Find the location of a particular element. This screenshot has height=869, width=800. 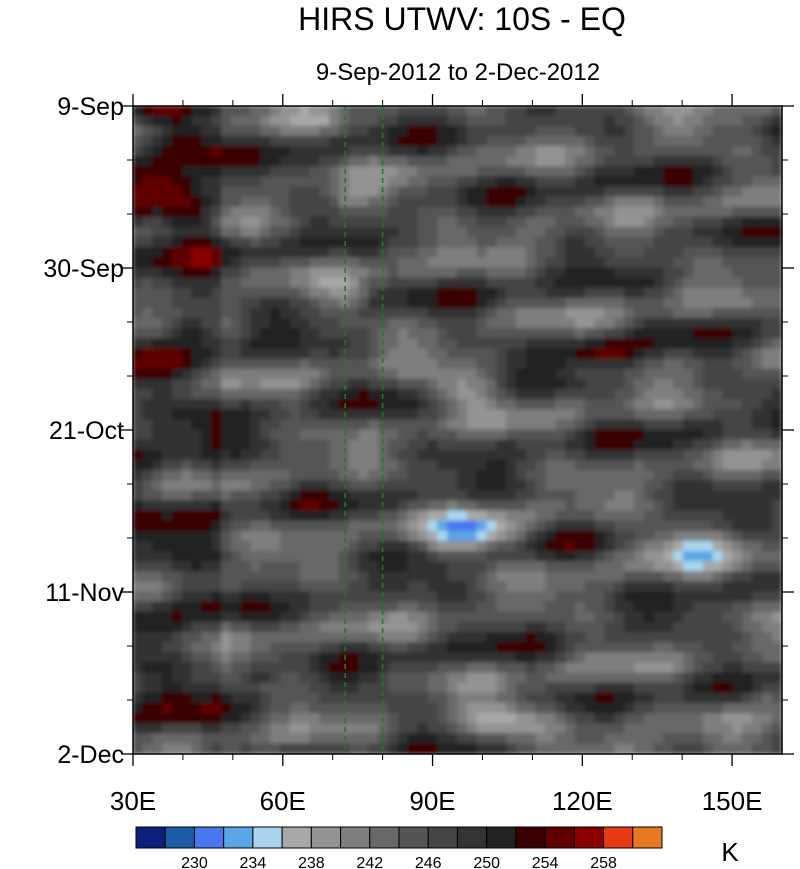

chart-title: HIRS UTWV: 10S - EQ is located at coordinates (462, 19).